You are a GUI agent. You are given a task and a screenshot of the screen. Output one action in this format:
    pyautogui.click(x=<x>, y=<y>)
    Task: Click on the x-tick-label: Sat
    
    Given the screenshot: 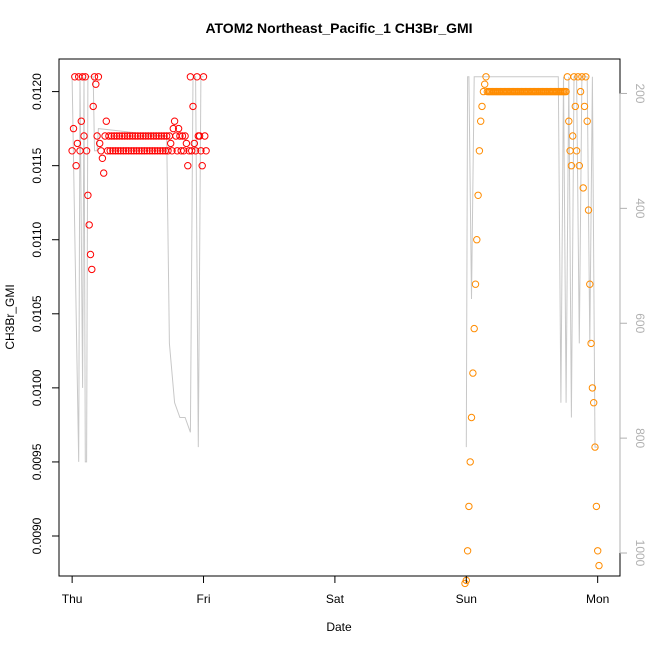 What is the action you would take?
    pyautogui.click(x=335, y=599)
    